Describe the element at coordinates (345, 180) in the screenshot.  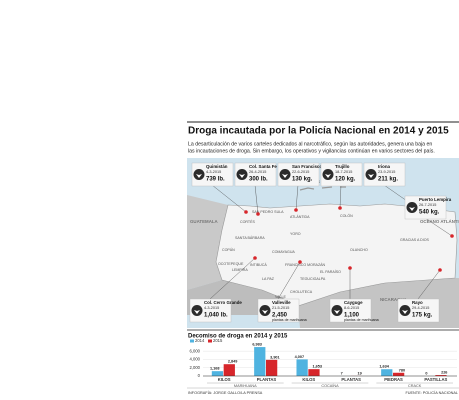
I see `callout-amount: 120 kg.` at that location.